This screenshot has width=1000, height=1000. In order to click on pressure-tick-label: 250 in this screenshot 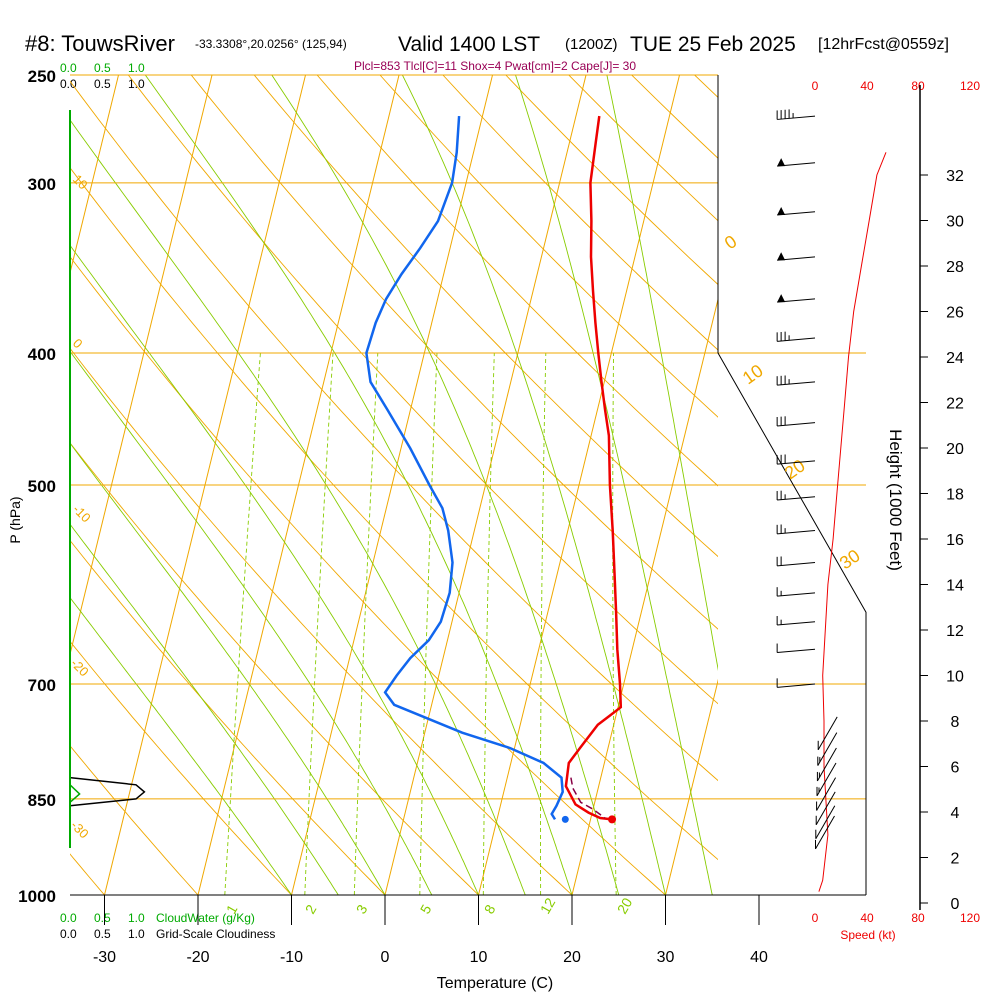, I will do `click(42, 76)`.